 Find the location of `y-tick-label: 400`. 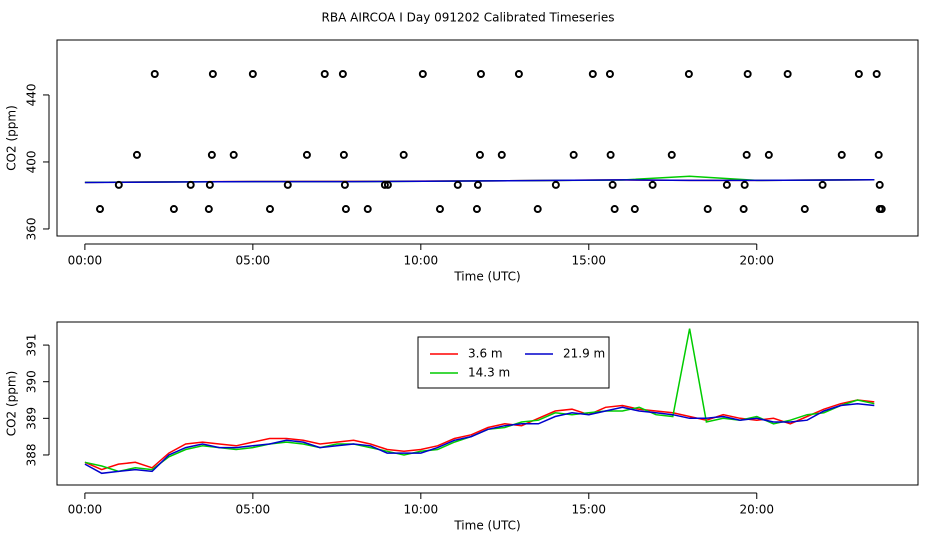

y-tick-label: 400 is located at coordinates (32, 162).